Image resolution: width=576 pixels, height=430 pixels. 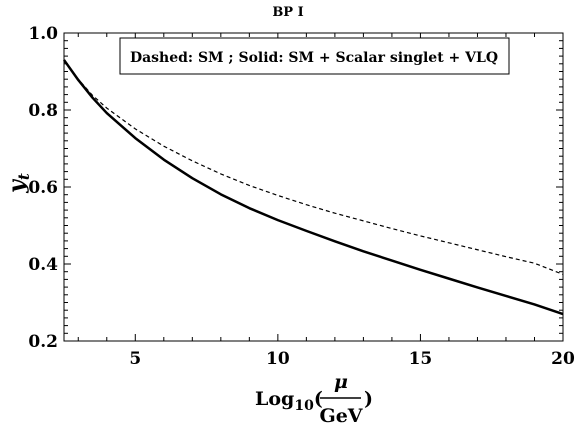 I want to click on y-tick-label: 0.6, so click(x=43, y=188).